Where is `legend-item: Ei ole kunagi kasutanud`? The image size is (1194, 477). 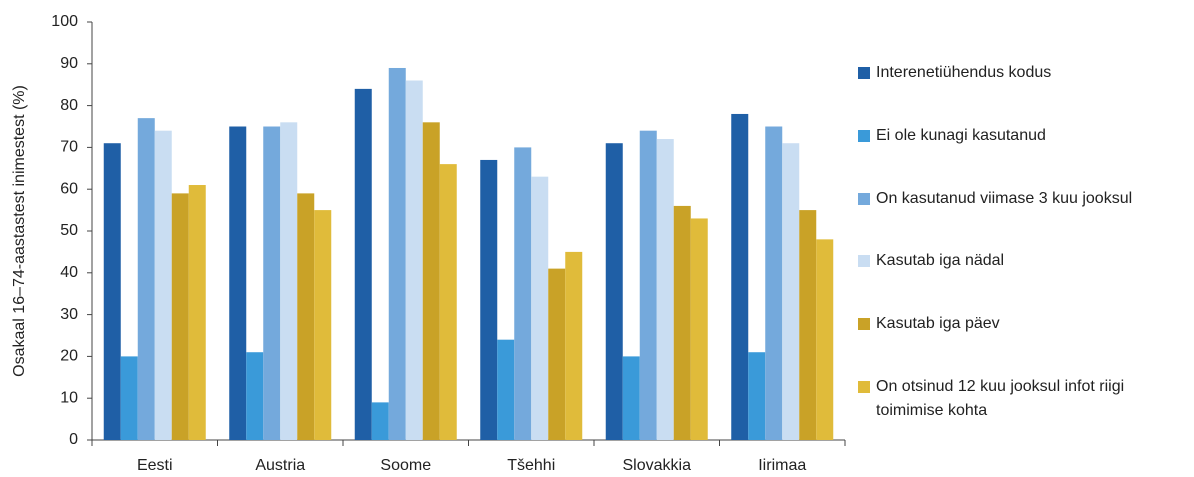
legend-item: Ei ole kunagi kasutanud is located at coordinates (1023, 136).